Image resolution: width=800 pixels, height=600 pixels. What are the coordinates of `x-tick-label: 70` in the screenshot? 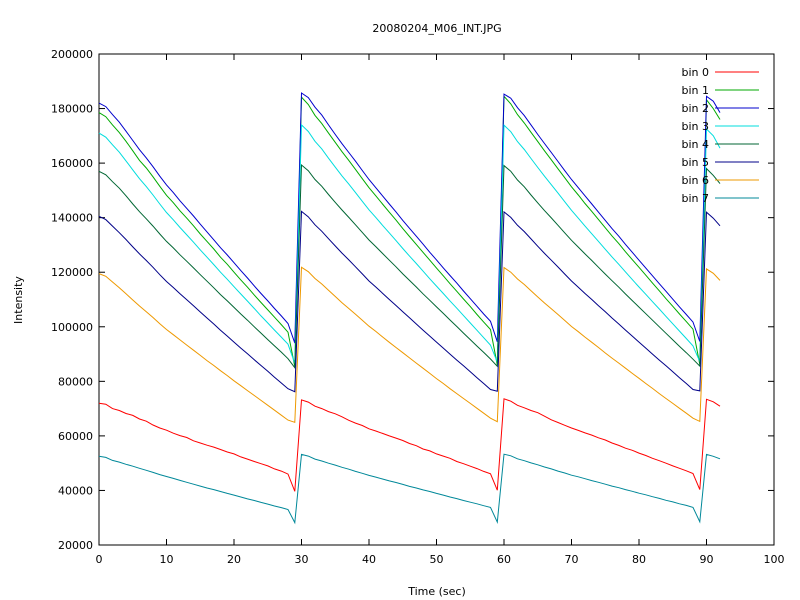 It's located at (572, 559).